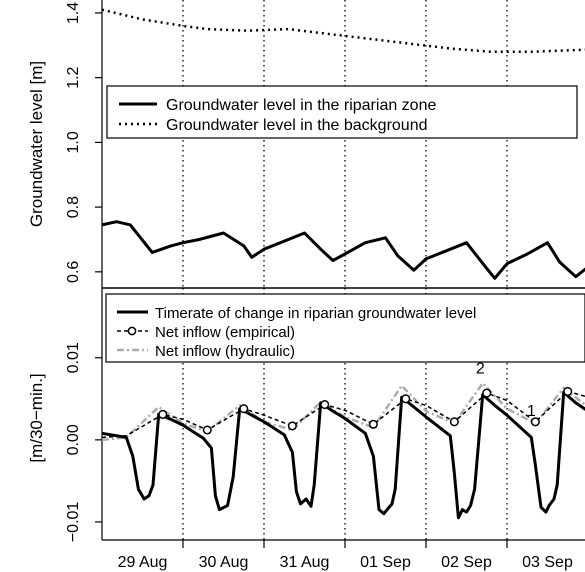  I want to click on y-tick-label: 1.4, so click(73, 13).